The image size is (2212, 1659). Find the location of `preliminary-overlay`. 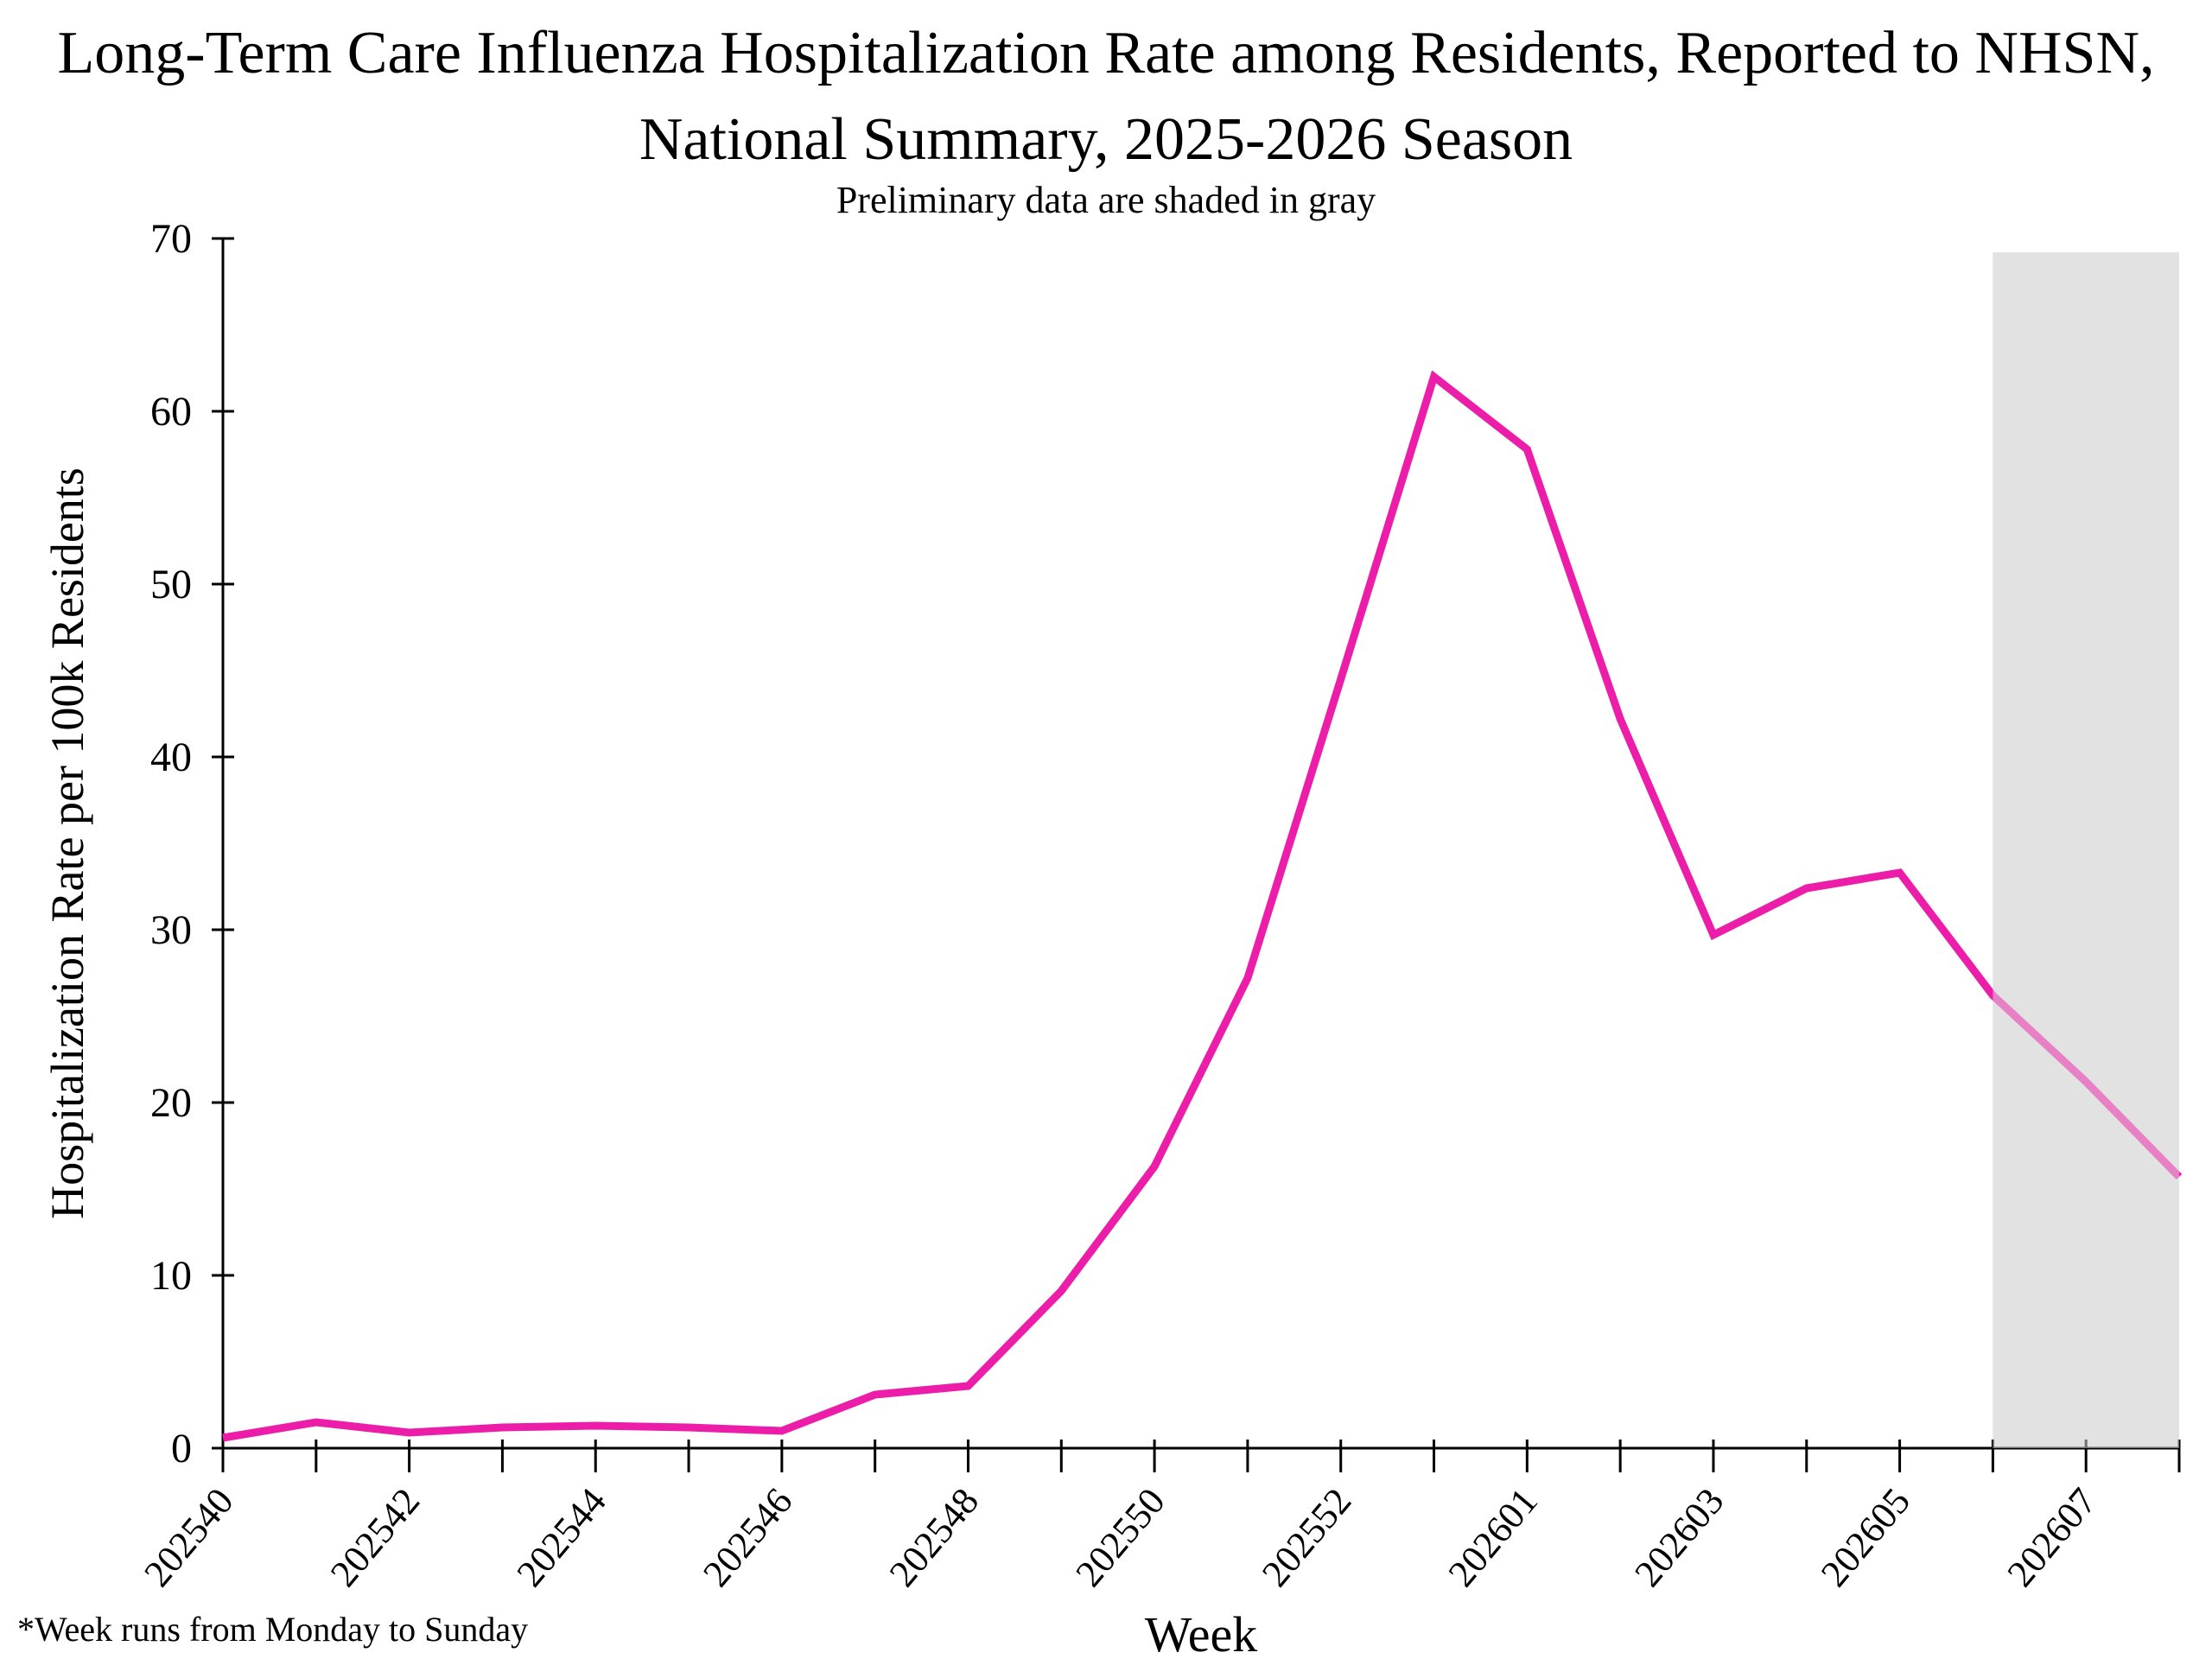

preliminary-overlay is located at coordinates (2086, 850).